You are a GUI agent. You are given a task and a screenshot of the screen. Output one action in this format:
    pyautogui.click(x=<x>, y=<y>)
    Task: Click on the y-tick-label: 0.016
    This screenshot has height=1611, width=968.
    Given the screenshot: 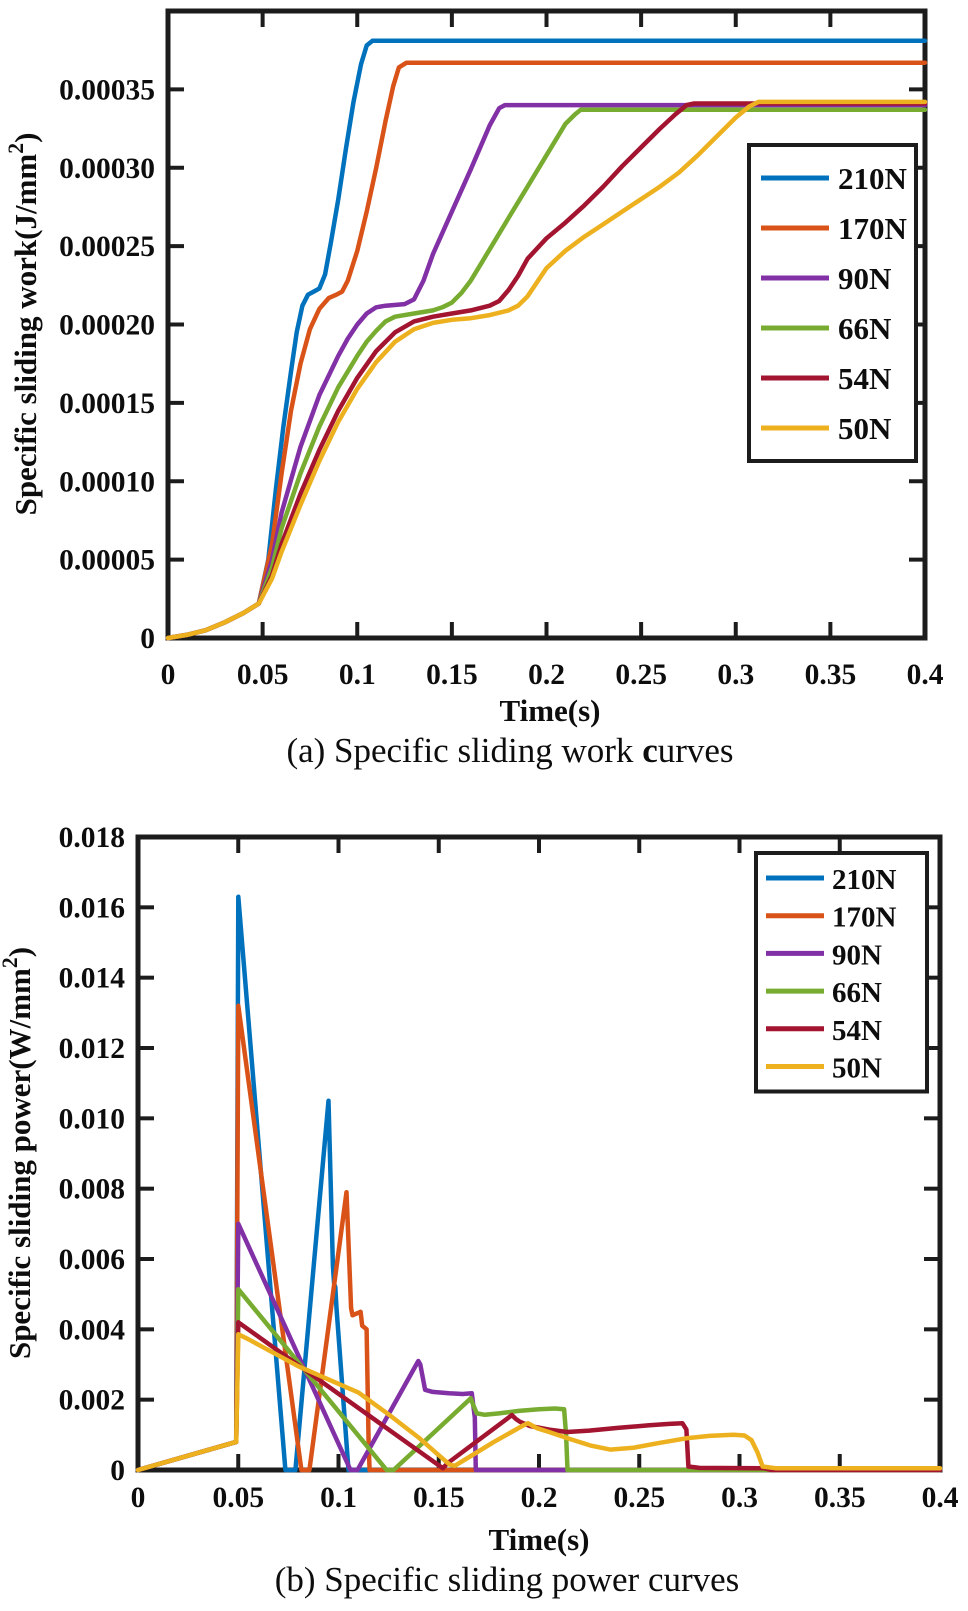 What is the action you would take?
    pyautogui.click(x=92, y=908)
    